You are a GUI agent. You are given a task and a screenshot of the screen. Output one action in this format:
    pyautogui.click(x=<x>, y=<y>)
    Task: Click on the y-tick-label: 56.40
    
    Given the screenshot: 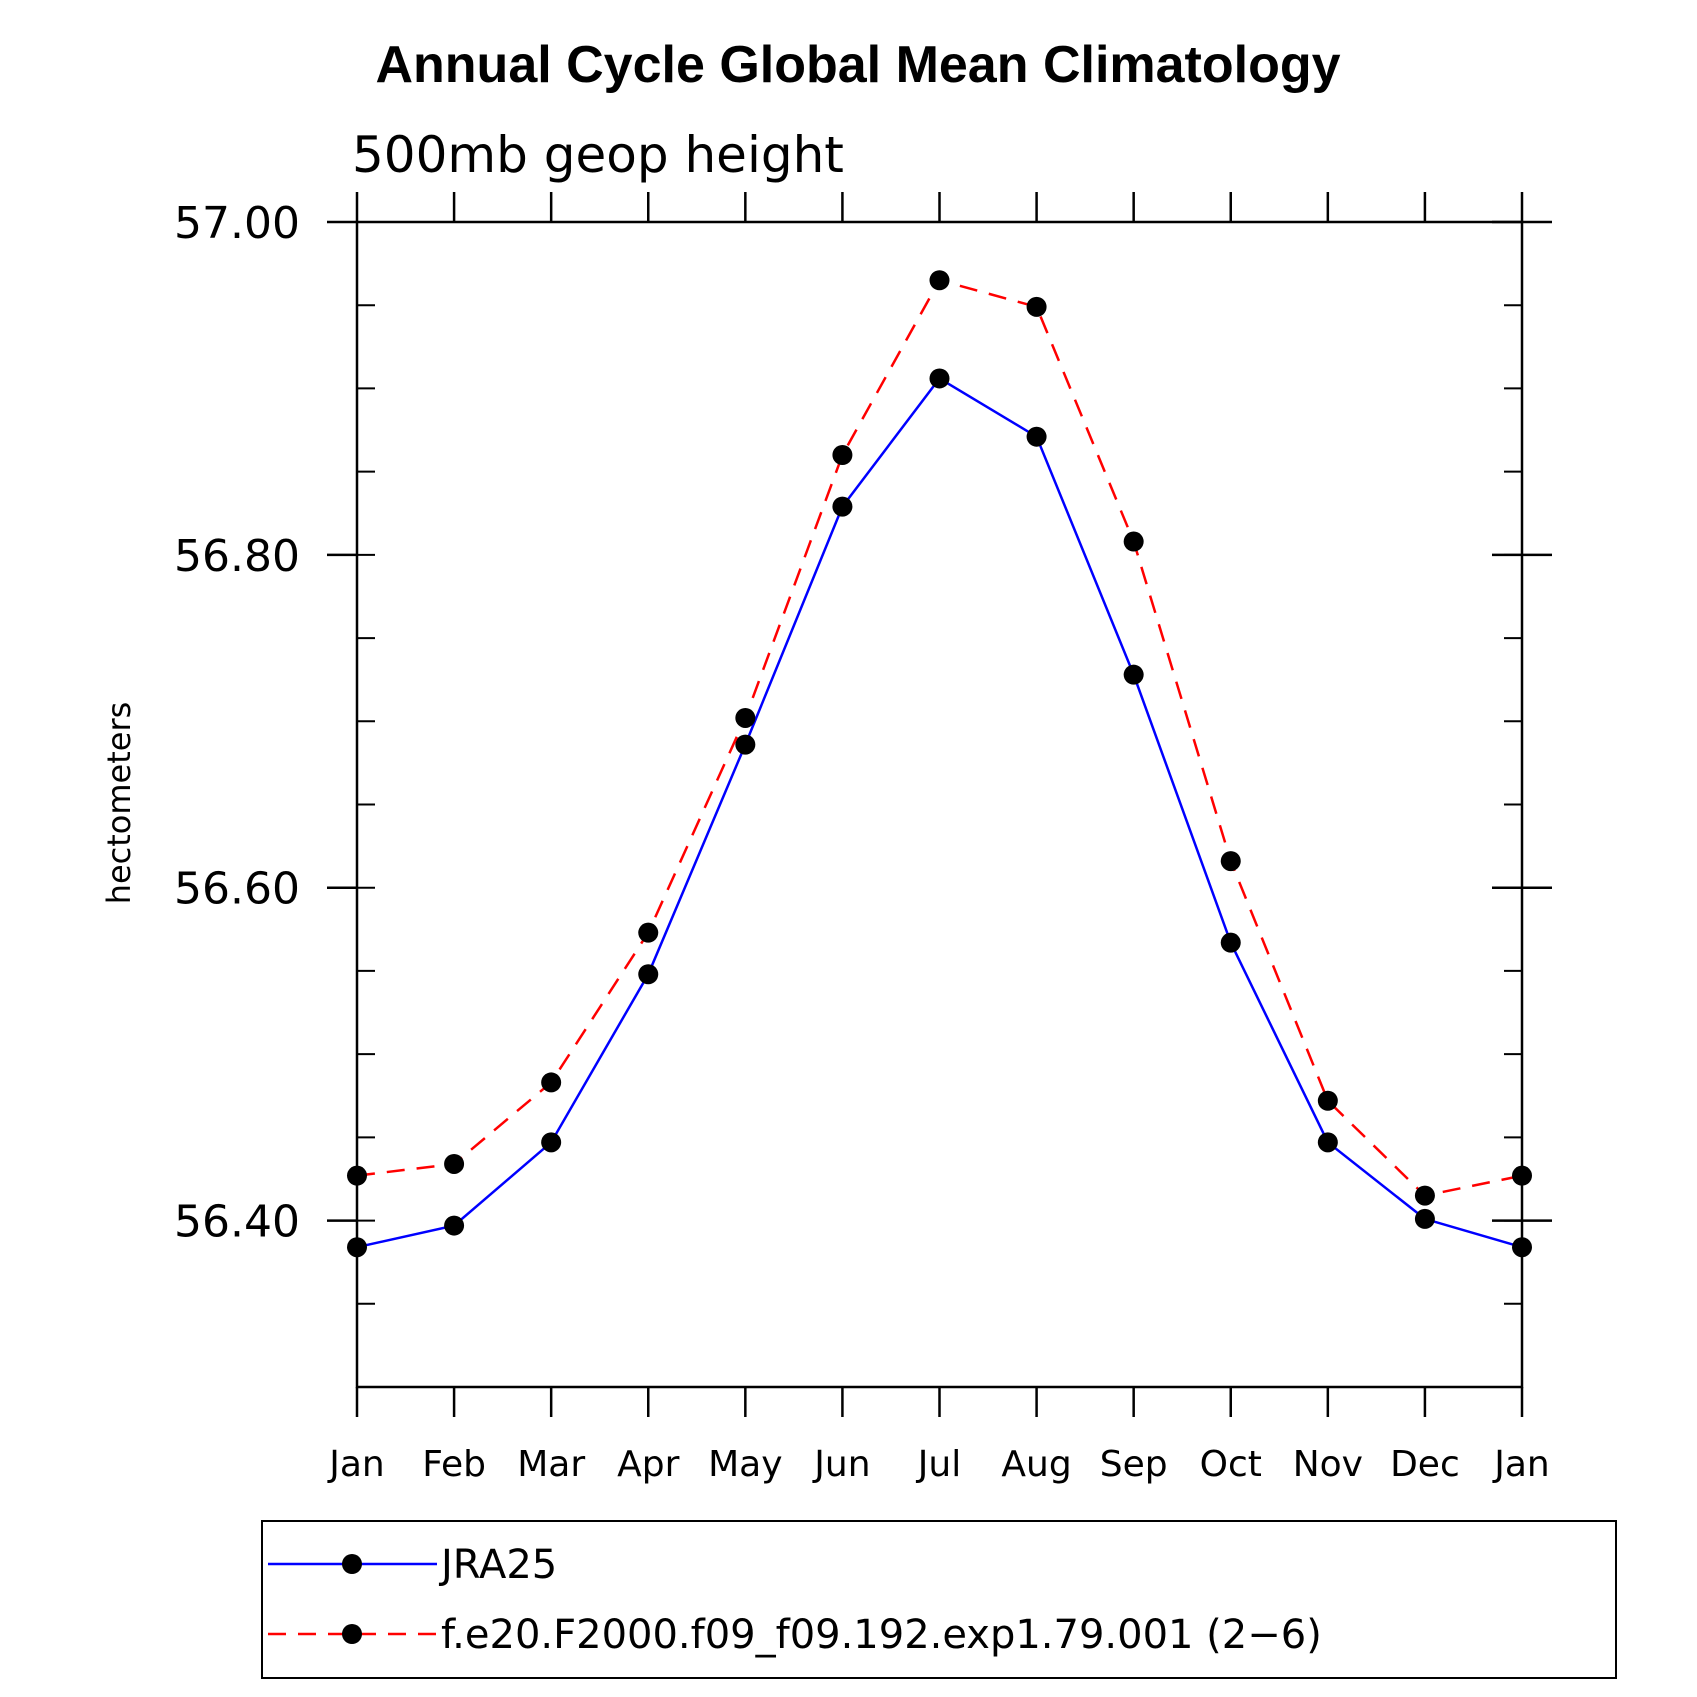 What is the action you would take?
    pyautogui.click(x=237, y=1222)
    